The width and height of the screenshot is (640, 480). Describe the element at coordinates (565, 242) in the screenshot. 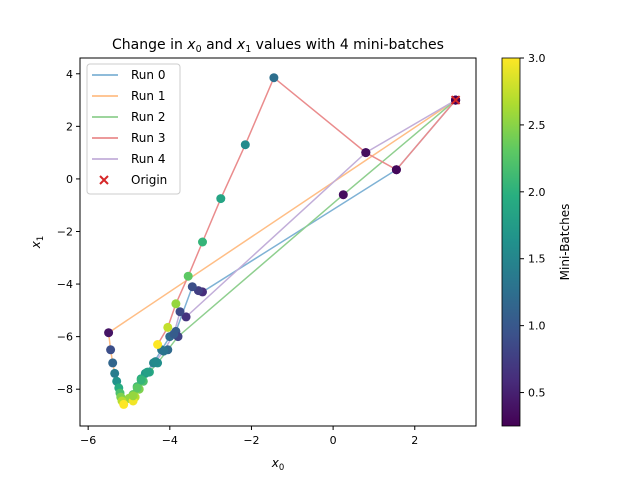

I see `colorbar-label: Mini-Batches` at that location.